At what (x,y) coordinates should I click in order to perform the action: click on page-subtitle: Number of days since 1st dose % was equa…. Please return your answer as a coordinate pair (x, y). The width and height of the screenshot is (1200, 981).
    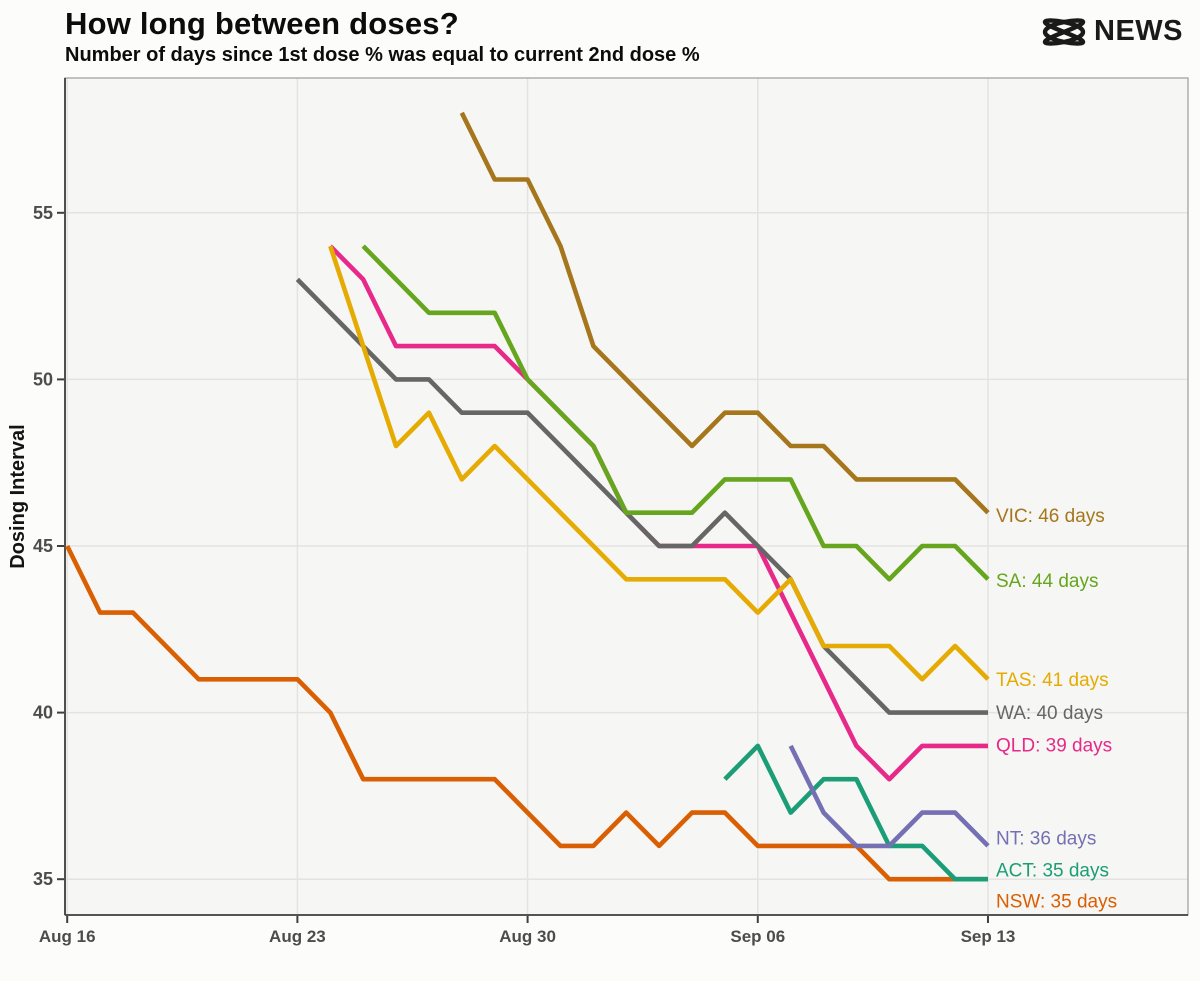
    Looking at the image, I should click on (382, 55).